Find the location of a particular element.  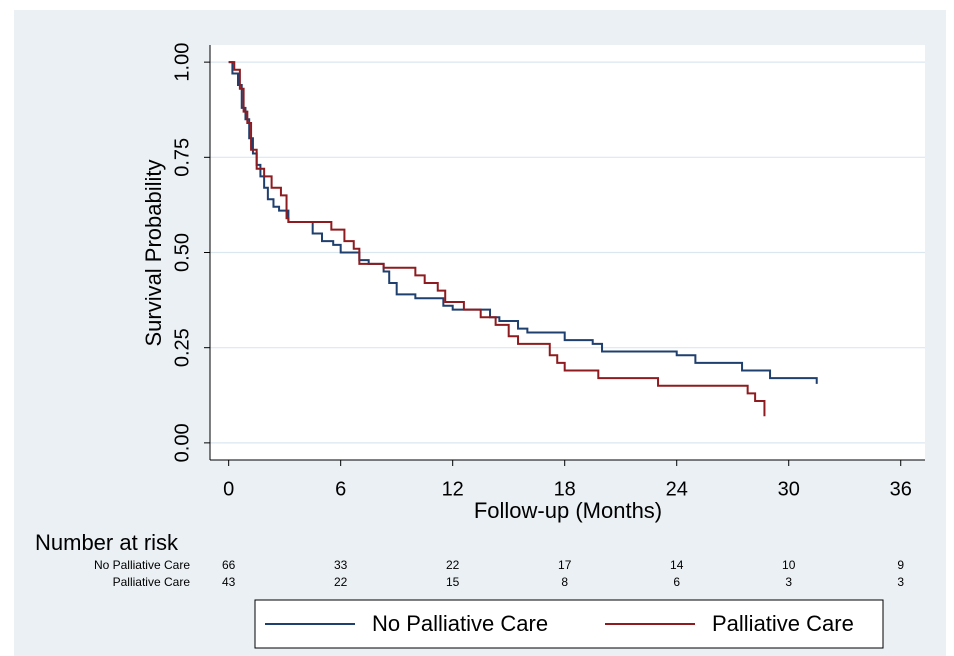

x-tick-label: 6 is located at coordinates (340, 489).